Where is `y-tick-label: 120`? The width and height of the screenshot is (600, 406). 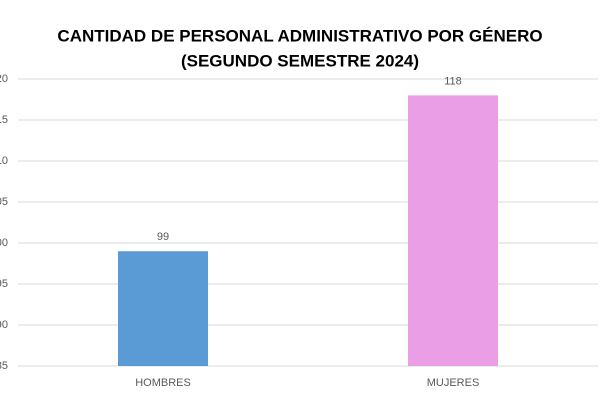
y-tick-label: 120 is located at coordinates (4, 79).